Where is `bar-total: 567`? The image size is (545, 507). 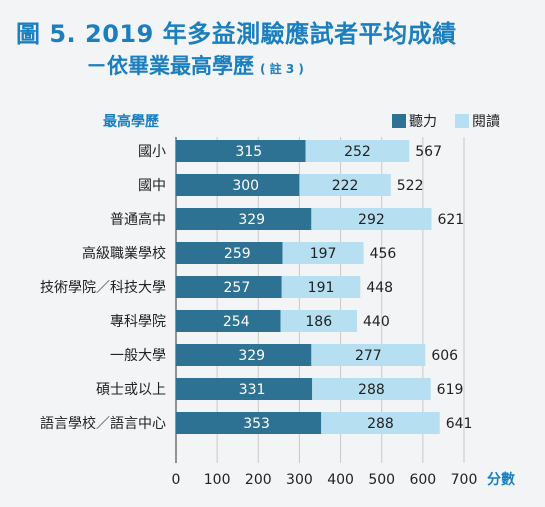
bar-total: 567 is located at coordinates (428, 152).